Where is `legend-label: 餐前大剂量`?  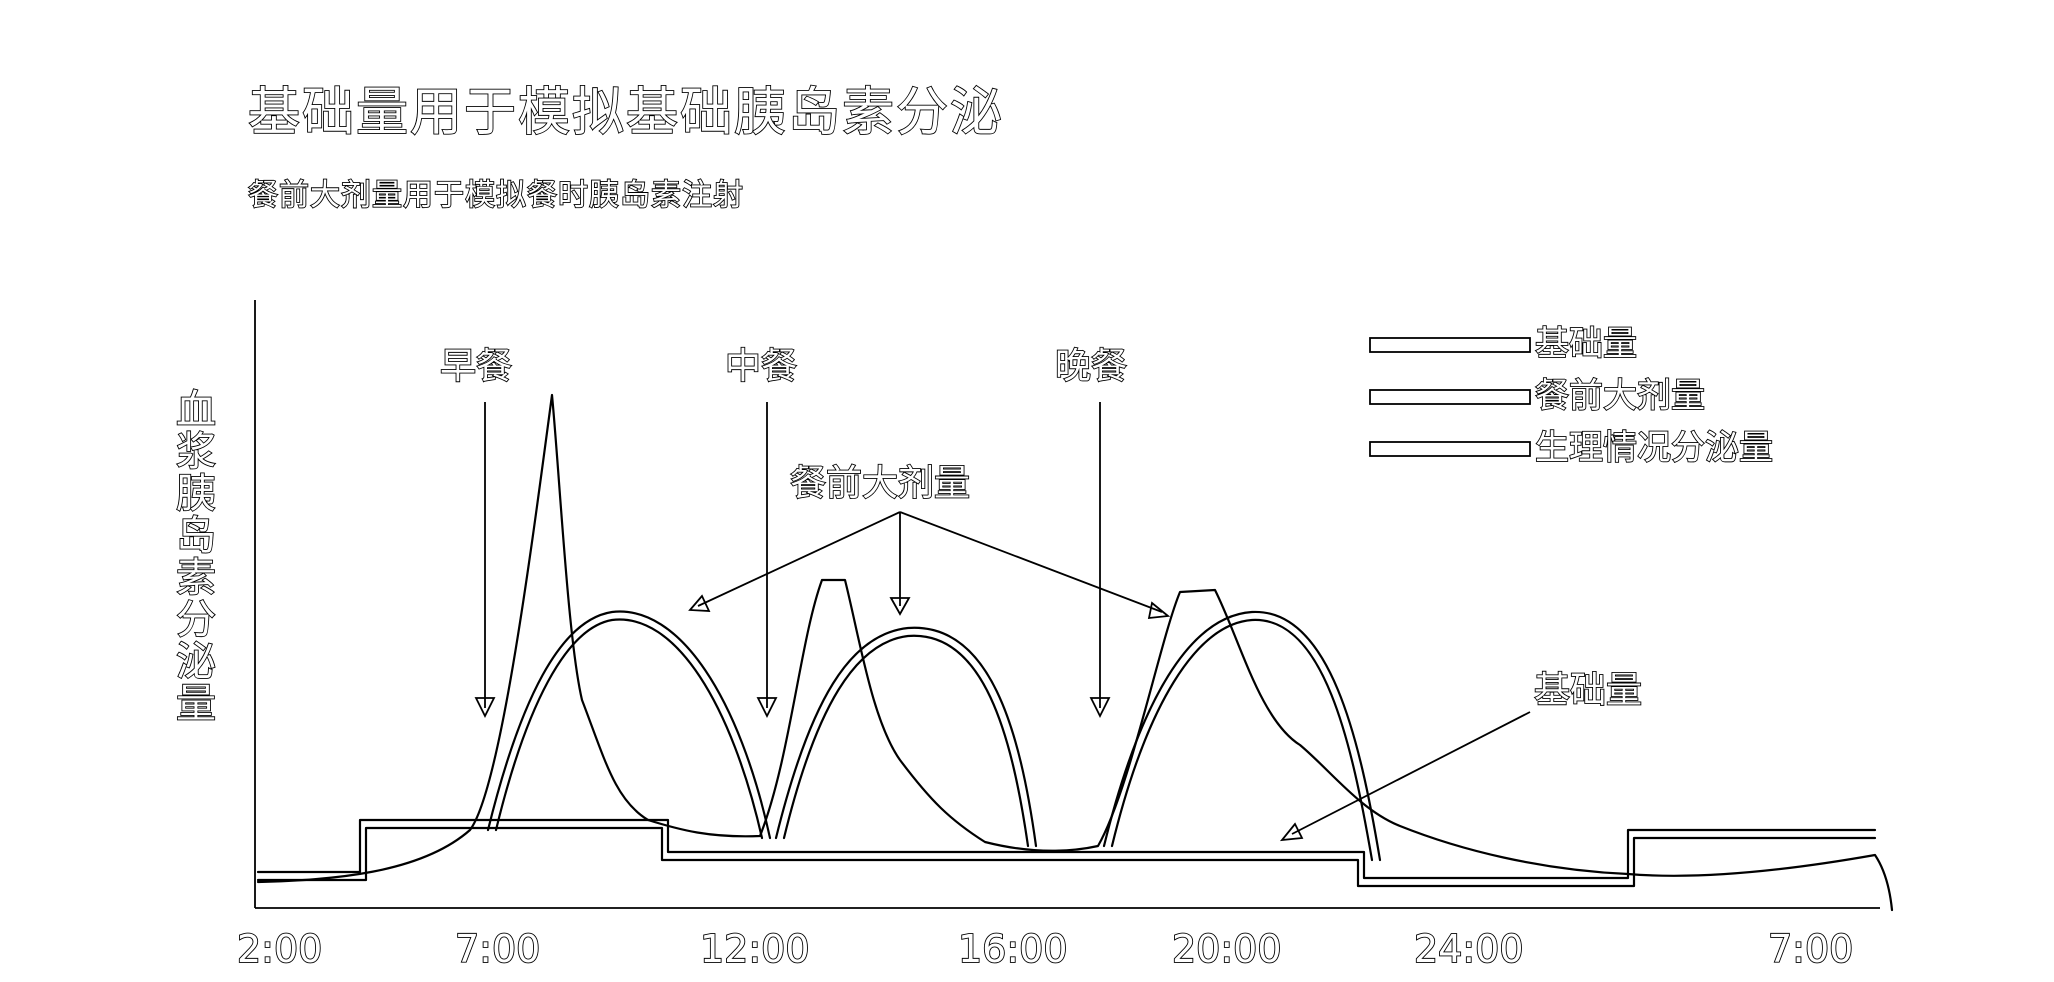 legend-label: 餐前大剂量 is located at coordinates (1620, 396).